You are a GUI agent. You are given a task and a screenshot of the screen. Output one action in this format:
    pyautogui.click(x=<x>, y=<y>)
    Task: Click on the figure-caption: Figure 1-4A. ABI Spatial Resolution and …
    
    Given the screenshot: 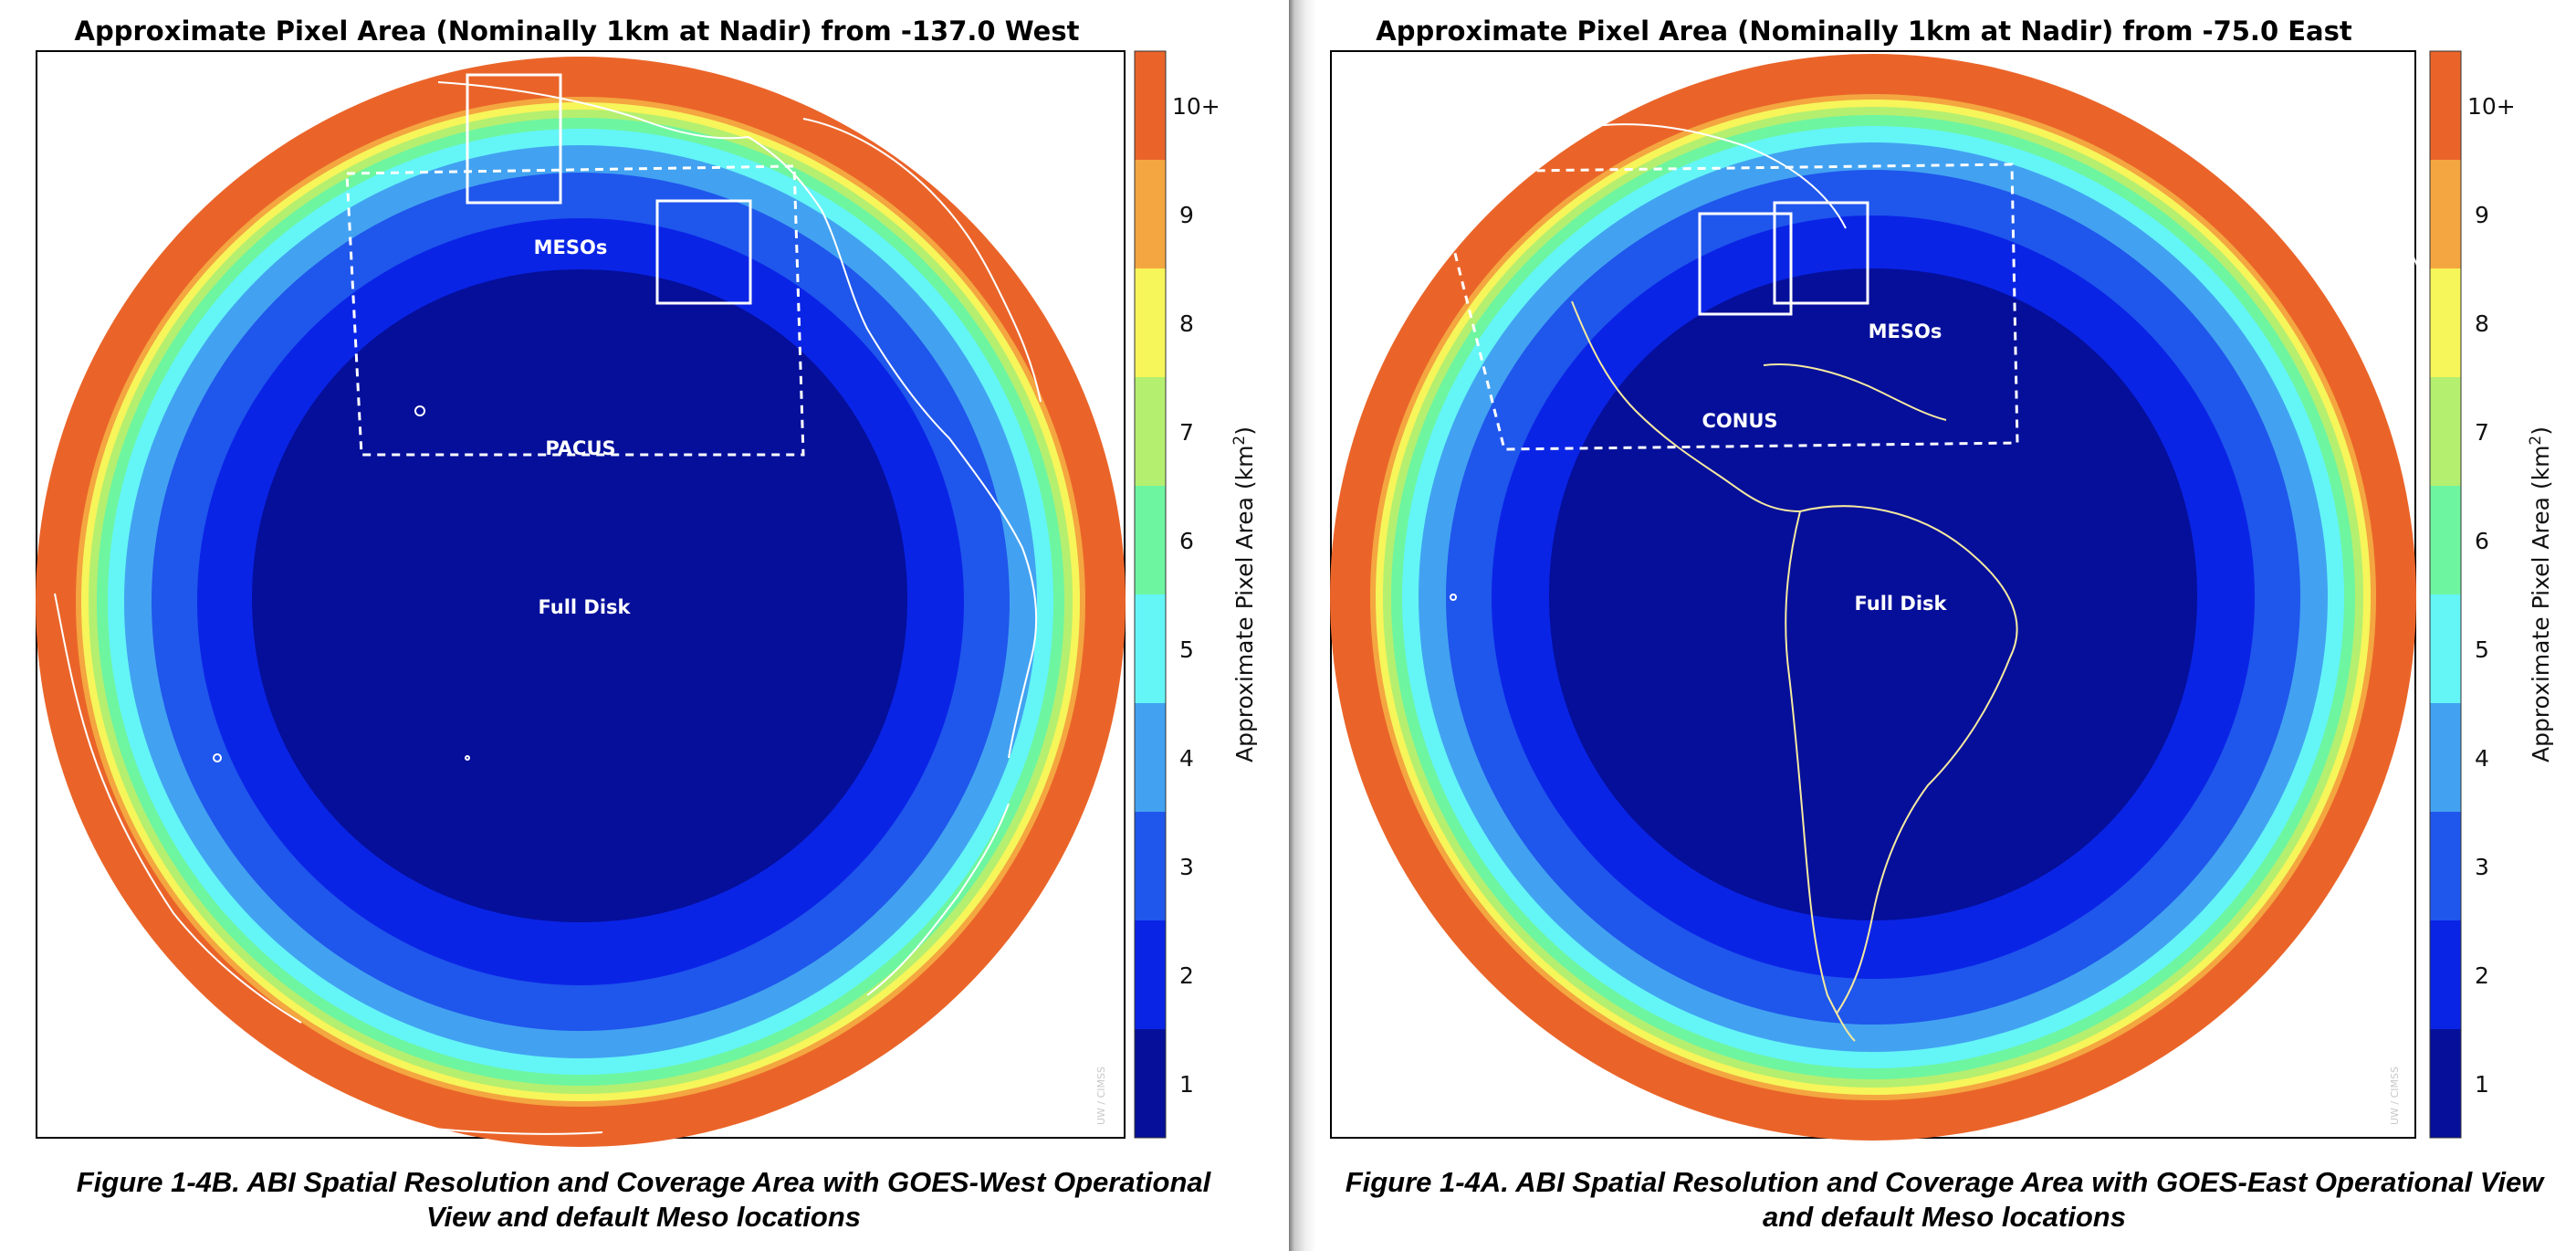 What is the action you would take?
    pyautogui.click(x=1944, y=1200)
    